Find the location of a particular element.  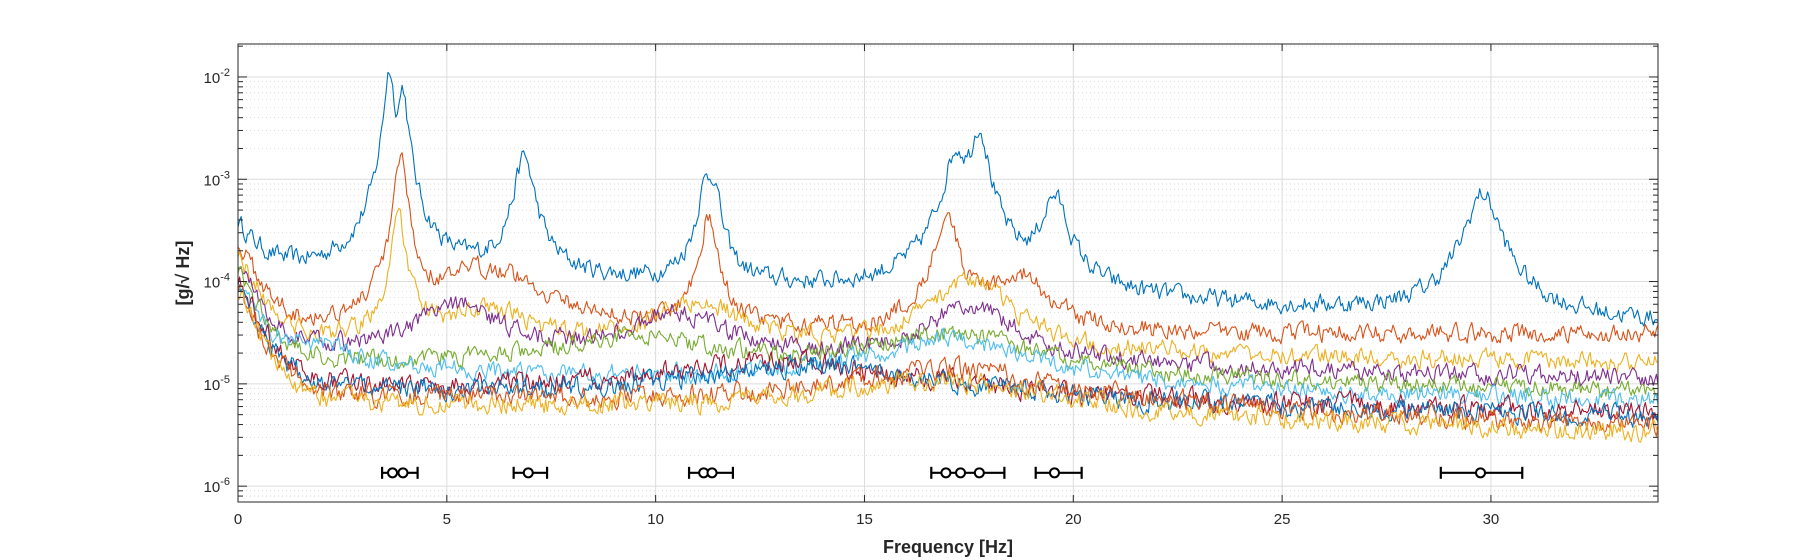

x-tick-label: 30 is located at coordinates (1491, 519).